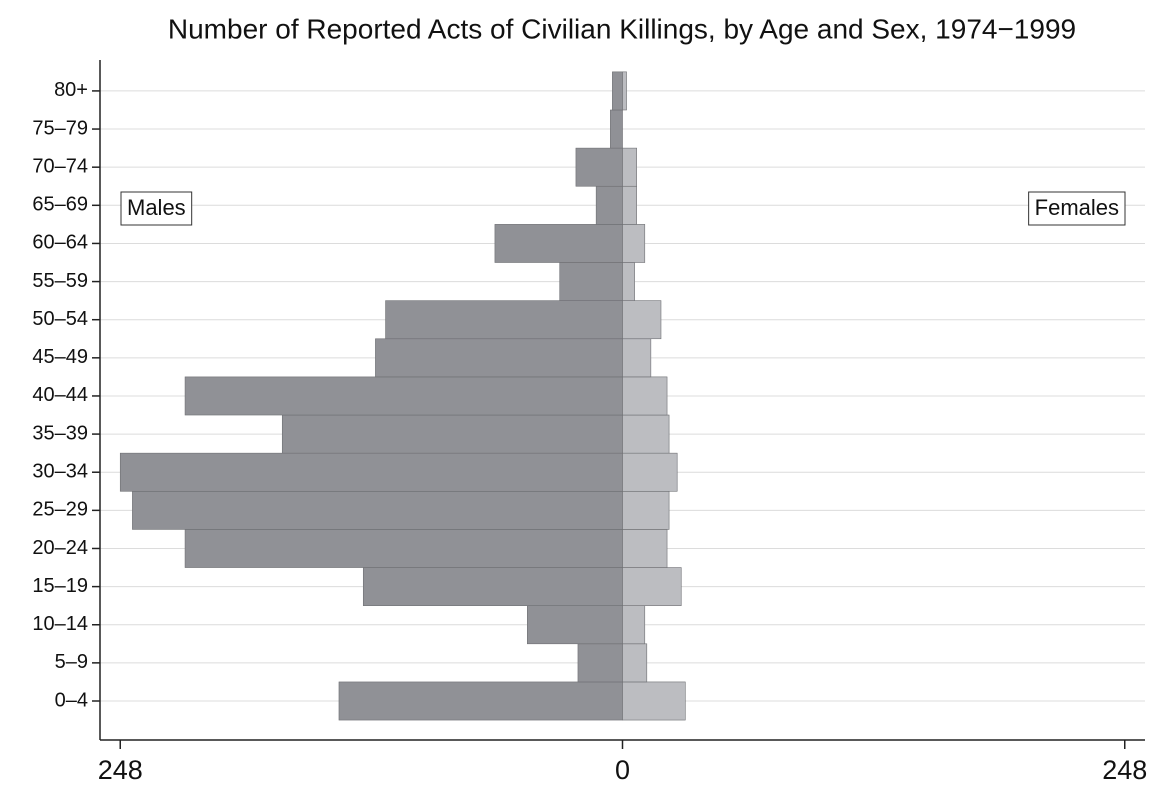 The image size is (1175, 787). I want to click on y-tick-label: 45–49, so click(60, 357).